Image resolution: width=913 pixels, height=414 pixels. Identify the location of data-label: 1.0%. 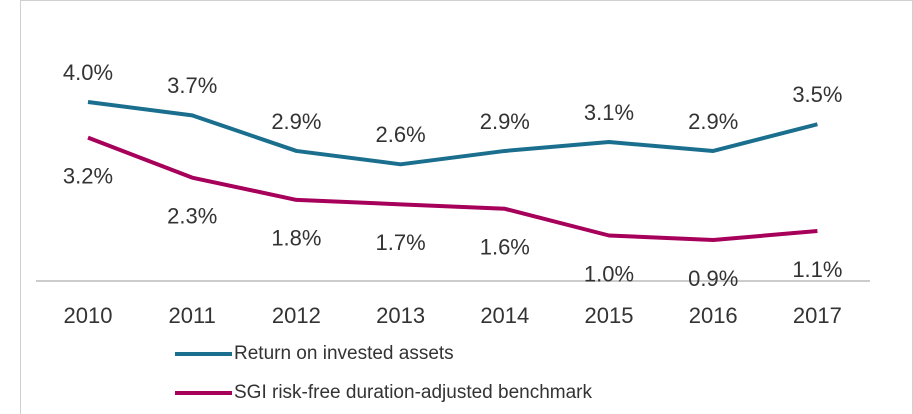
(609, 273).